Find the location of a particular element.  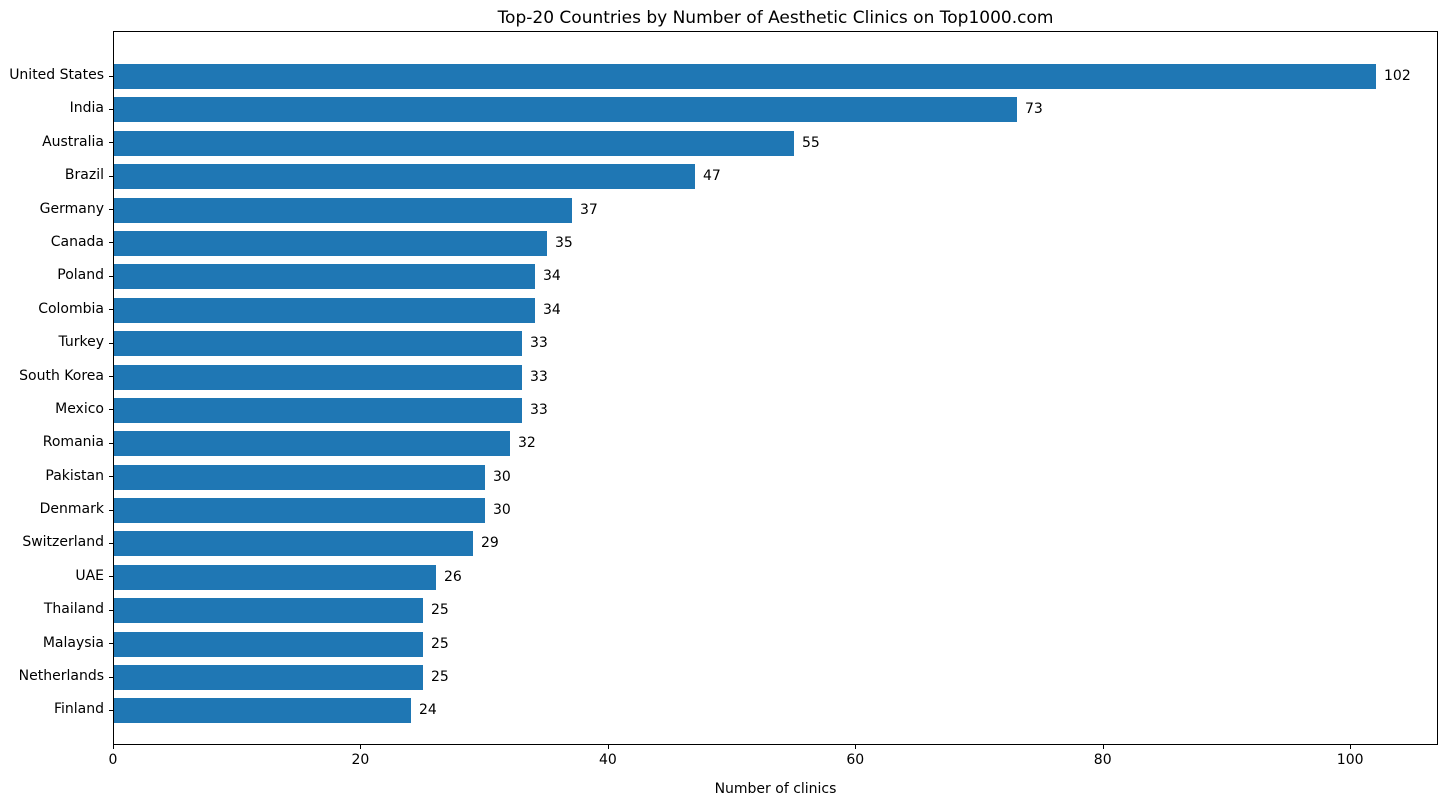

value-label: 29 is located at coordinates (490, 543).